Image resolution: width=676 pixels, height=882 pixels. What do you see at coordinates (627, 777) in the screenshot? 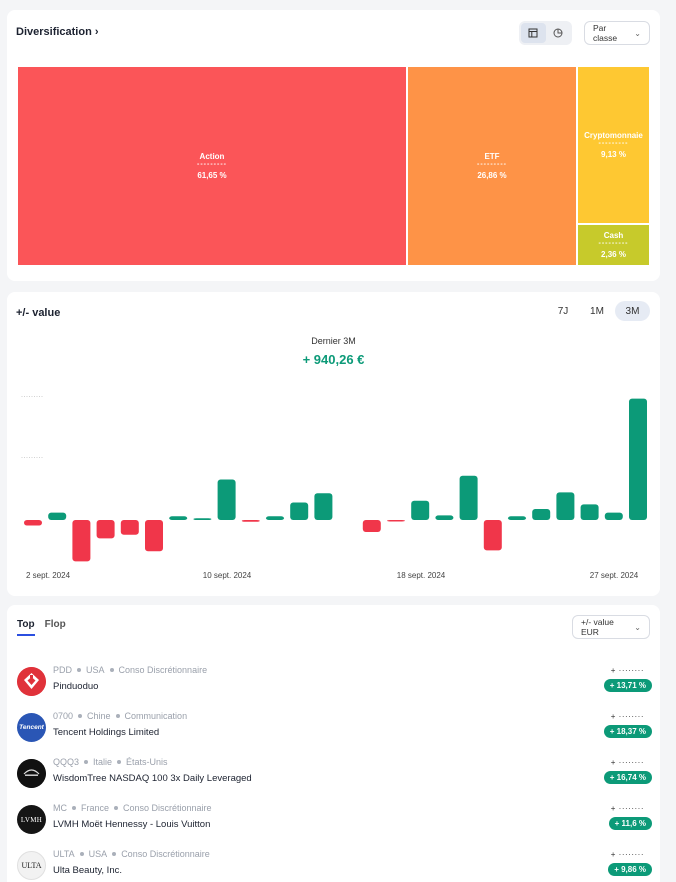
I see `asset-pct-badge: + 16,74 %` at bounding box center [627, 777].